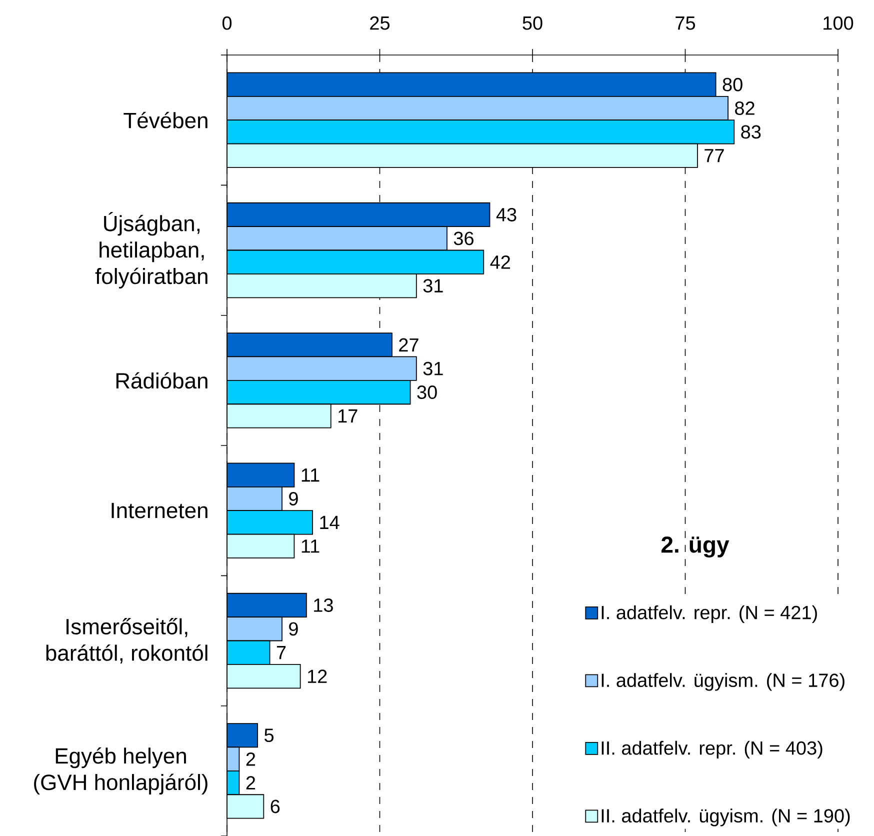 The image size is (874, 836). Describe the element at coordinates (500, 262) in the screenshot. I see `data-label: 42` at that location.